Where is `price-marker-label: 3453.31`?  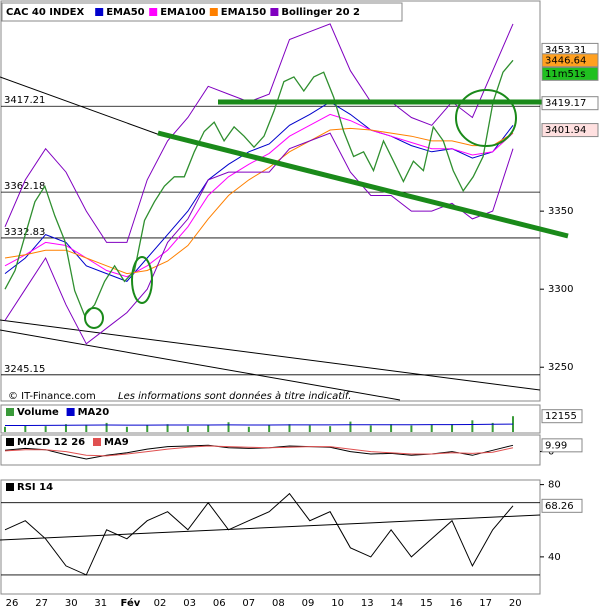 price-marker-label: 3453.31 is located at coordinates (565, 50).